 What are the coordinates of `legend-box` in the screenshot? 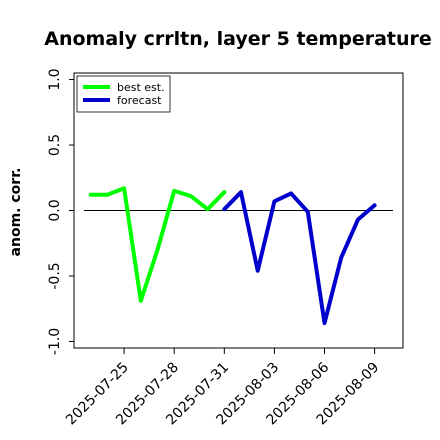 It's located at (123, 94).